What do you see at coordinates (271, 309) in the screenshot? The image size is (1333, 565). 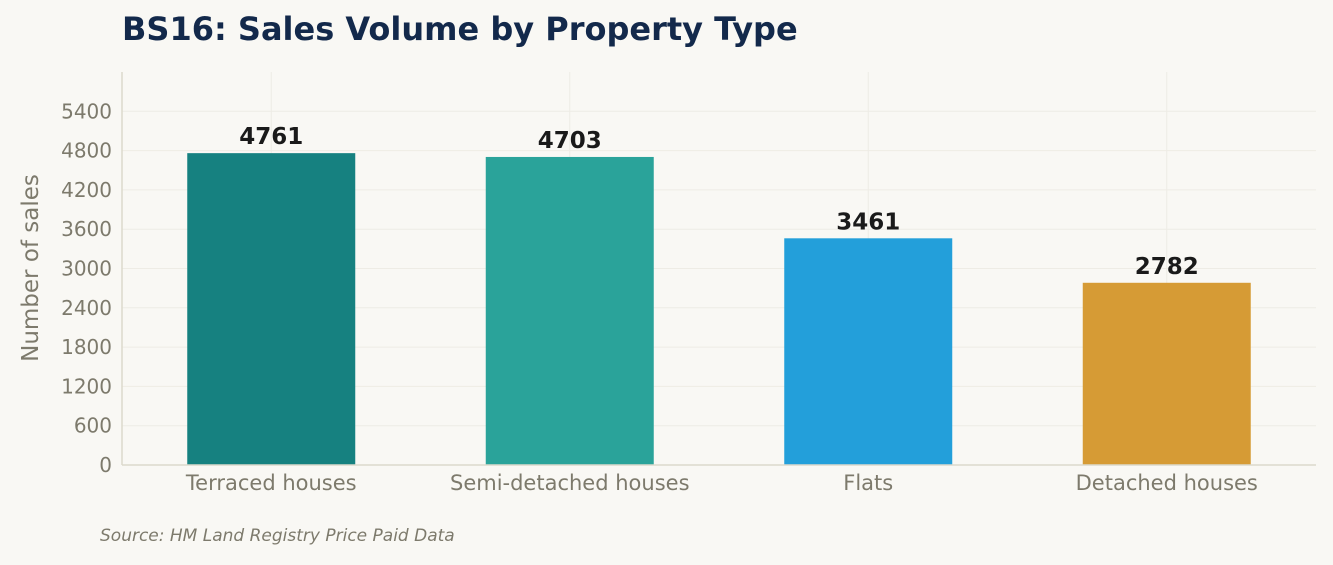 I see `bar-terraced-houses` at bounding box center [271, 309].